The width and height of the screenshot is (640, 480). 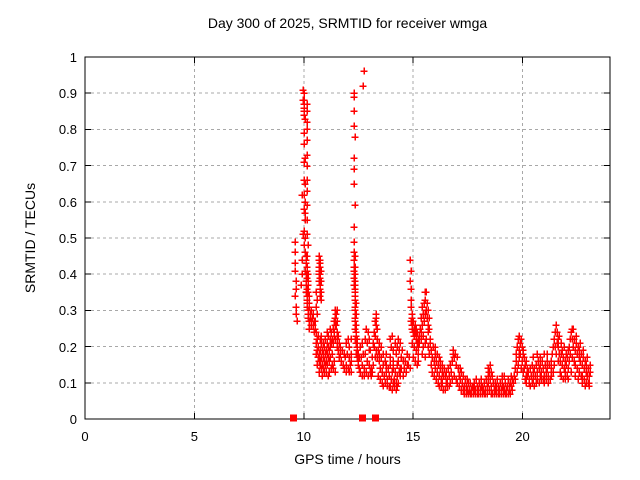 I want to click on y-tick-label: 0.8, so click(x=67, y=130).